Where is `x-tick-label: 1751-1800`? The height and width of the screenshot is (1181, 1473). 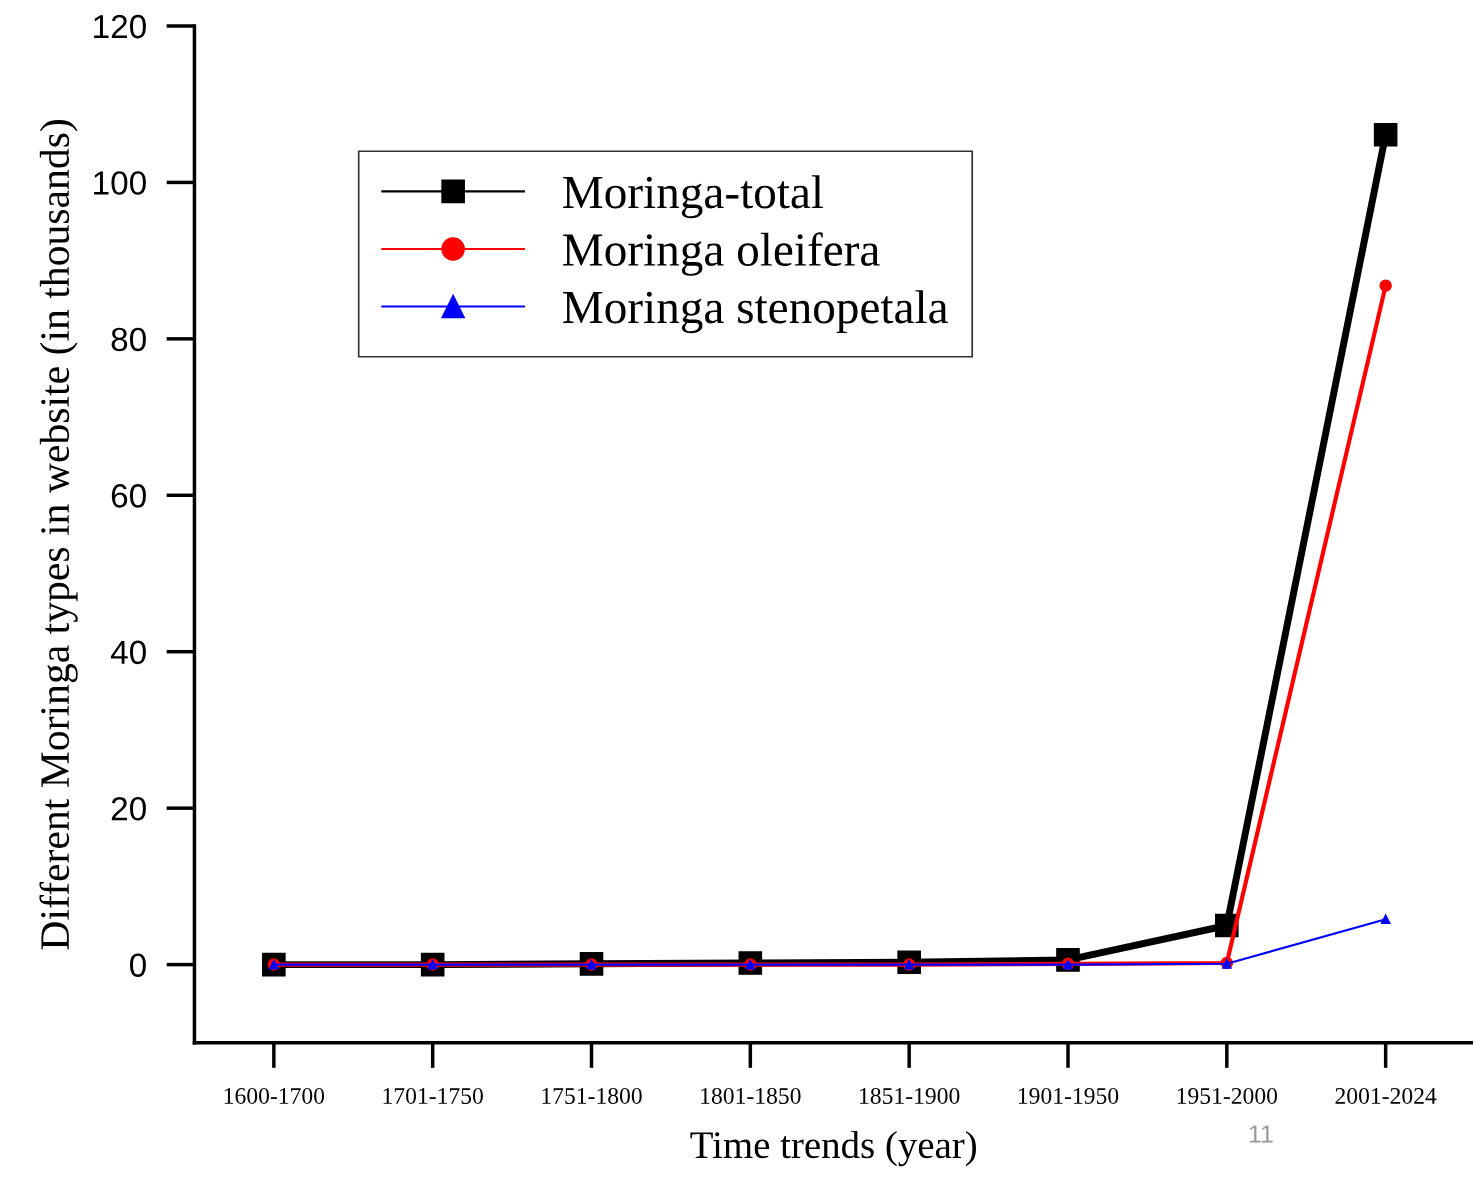
x-tick-label: 1751-1800 is located at coordinates (592, 1095).